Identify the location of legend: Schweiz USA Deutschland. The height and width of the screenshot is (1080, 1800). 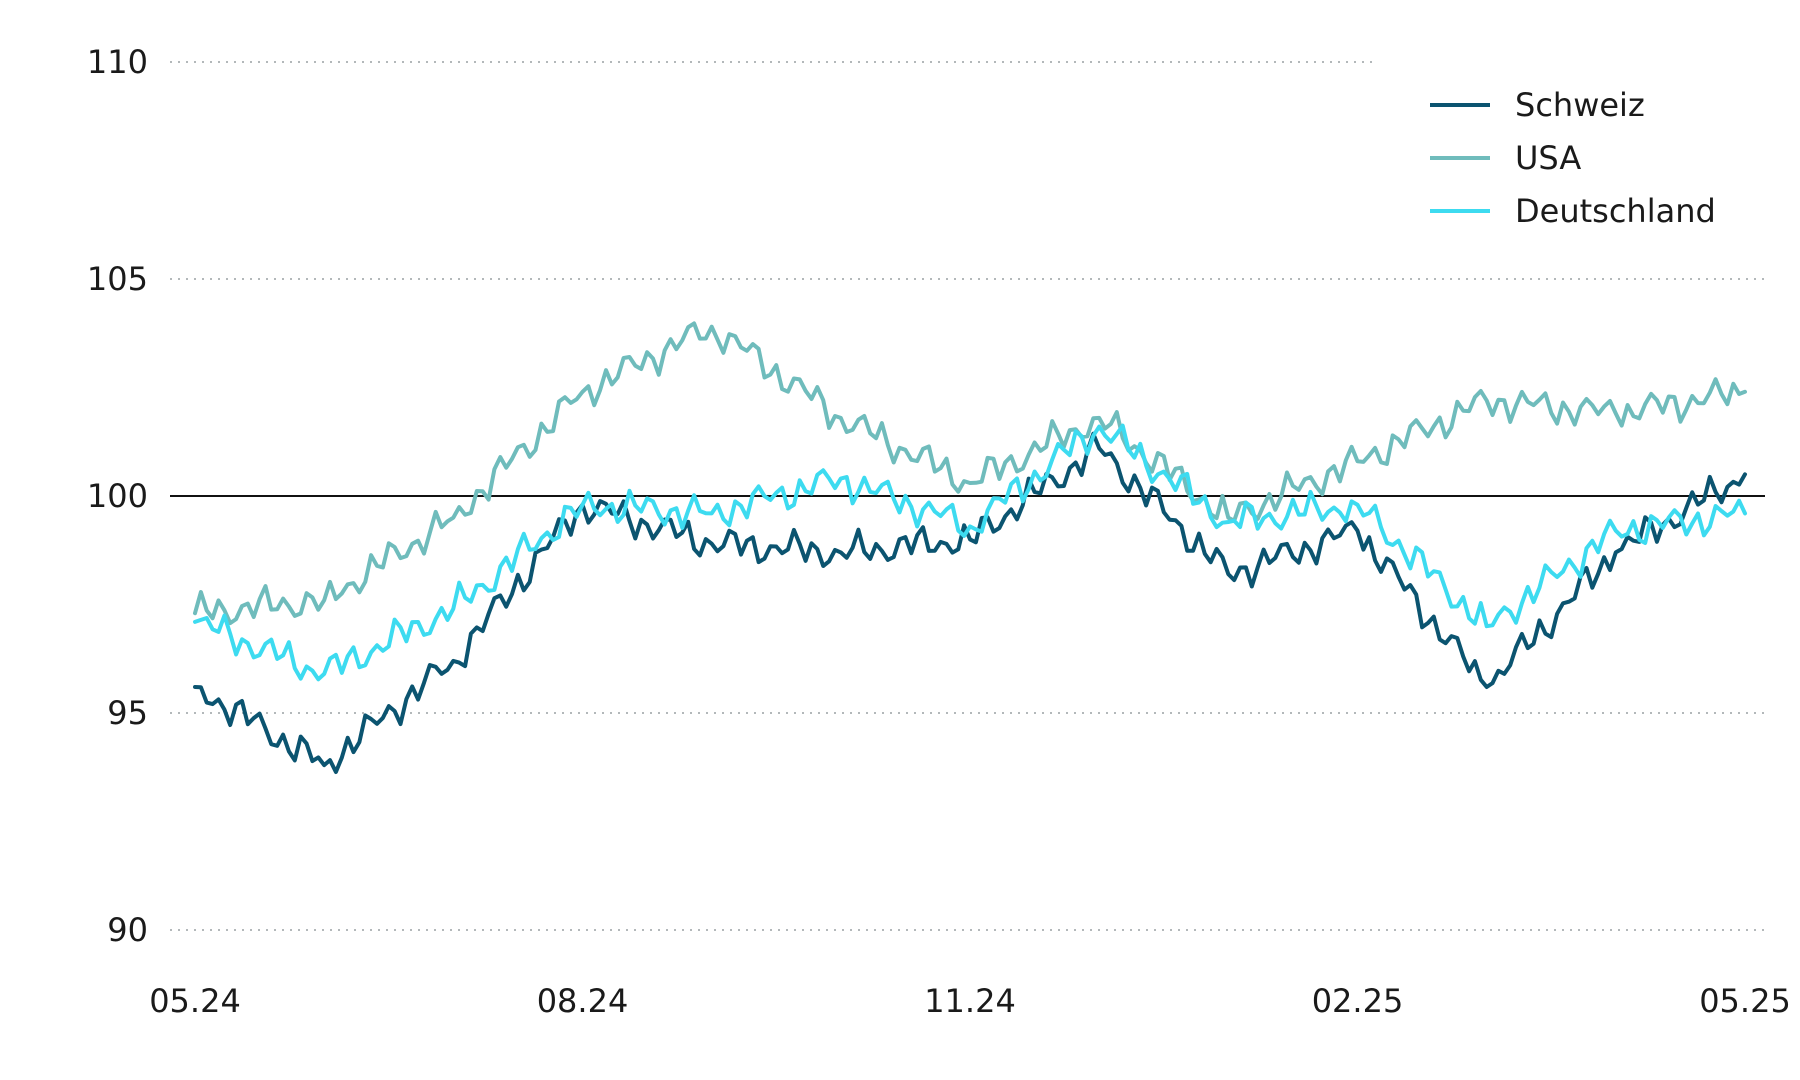
(1573, 158).